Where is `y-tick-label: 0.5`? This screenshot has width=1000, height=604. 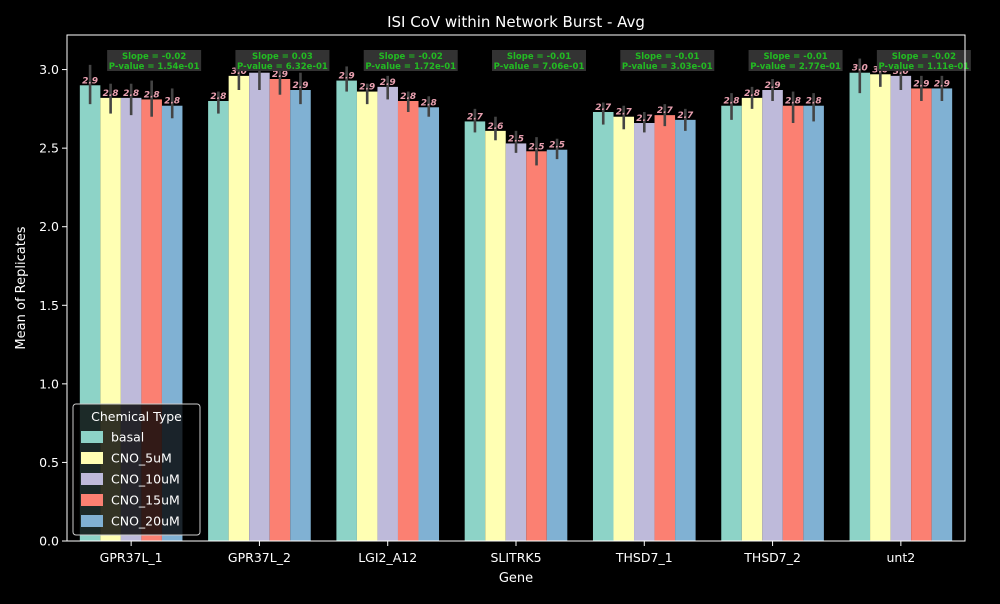
y-tick-label: 0.5 is located at coordinates (49, 462).